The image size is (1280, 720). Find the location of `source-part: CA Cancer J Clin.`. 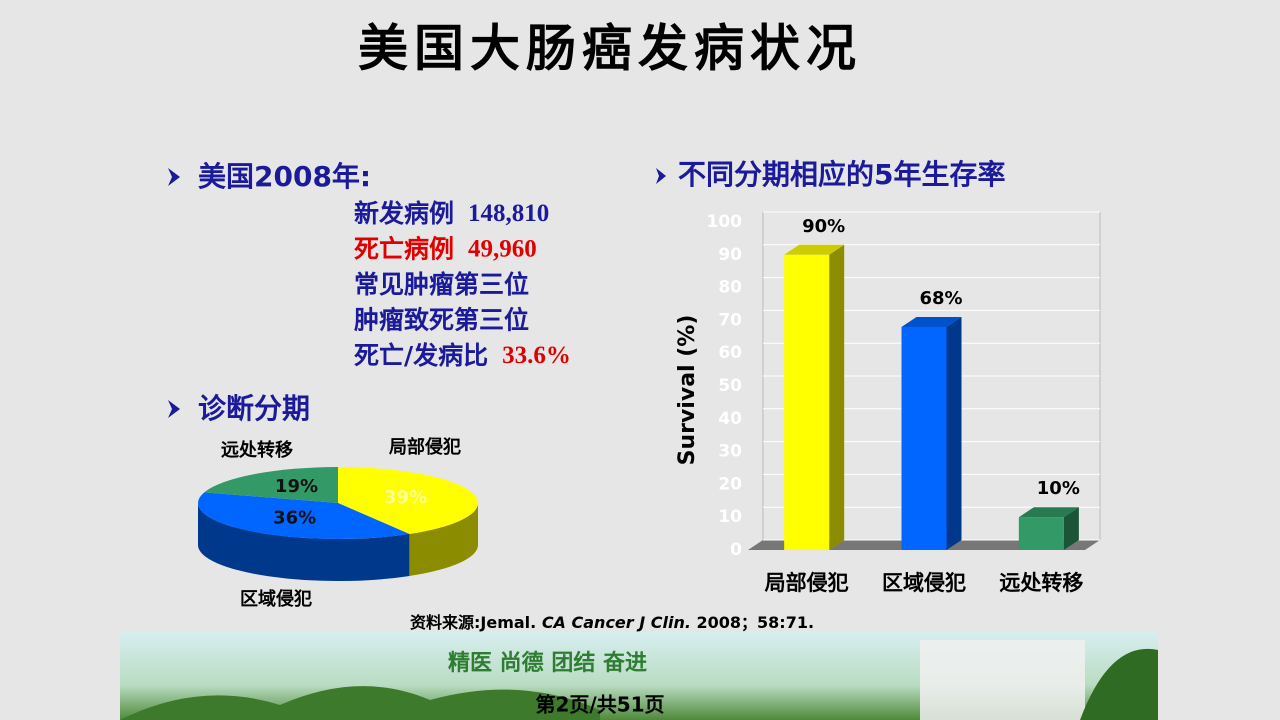

source-part: CA Cancer J Clin. is located at coordinates (616, 622).